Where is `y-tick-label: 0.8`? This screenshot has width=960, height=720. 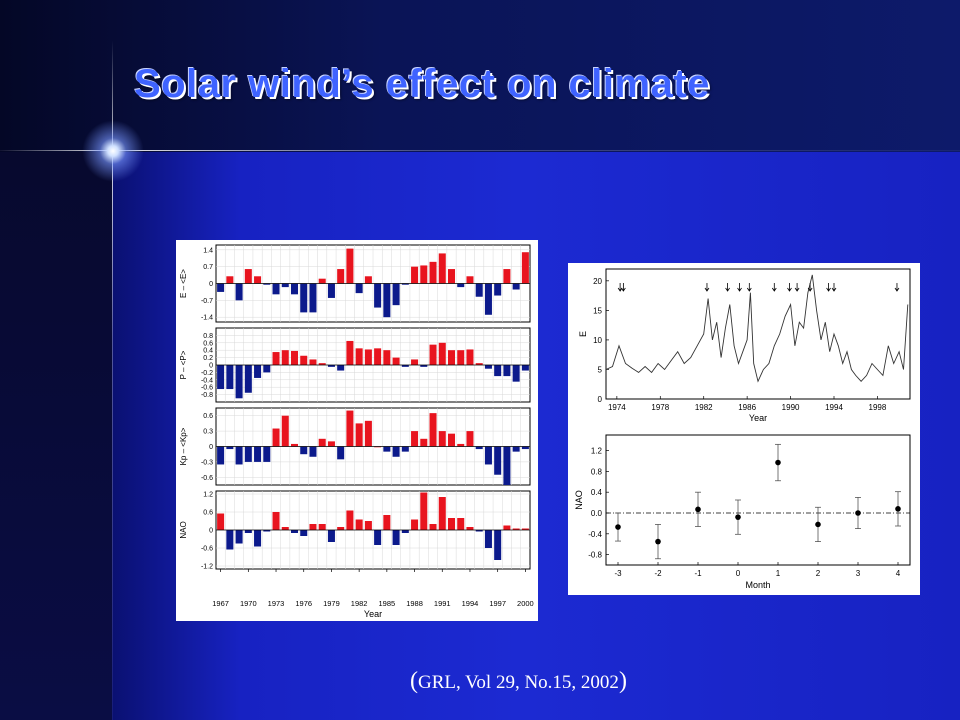
y-tick-label: 0.8 is located at coordinates (597, 471).